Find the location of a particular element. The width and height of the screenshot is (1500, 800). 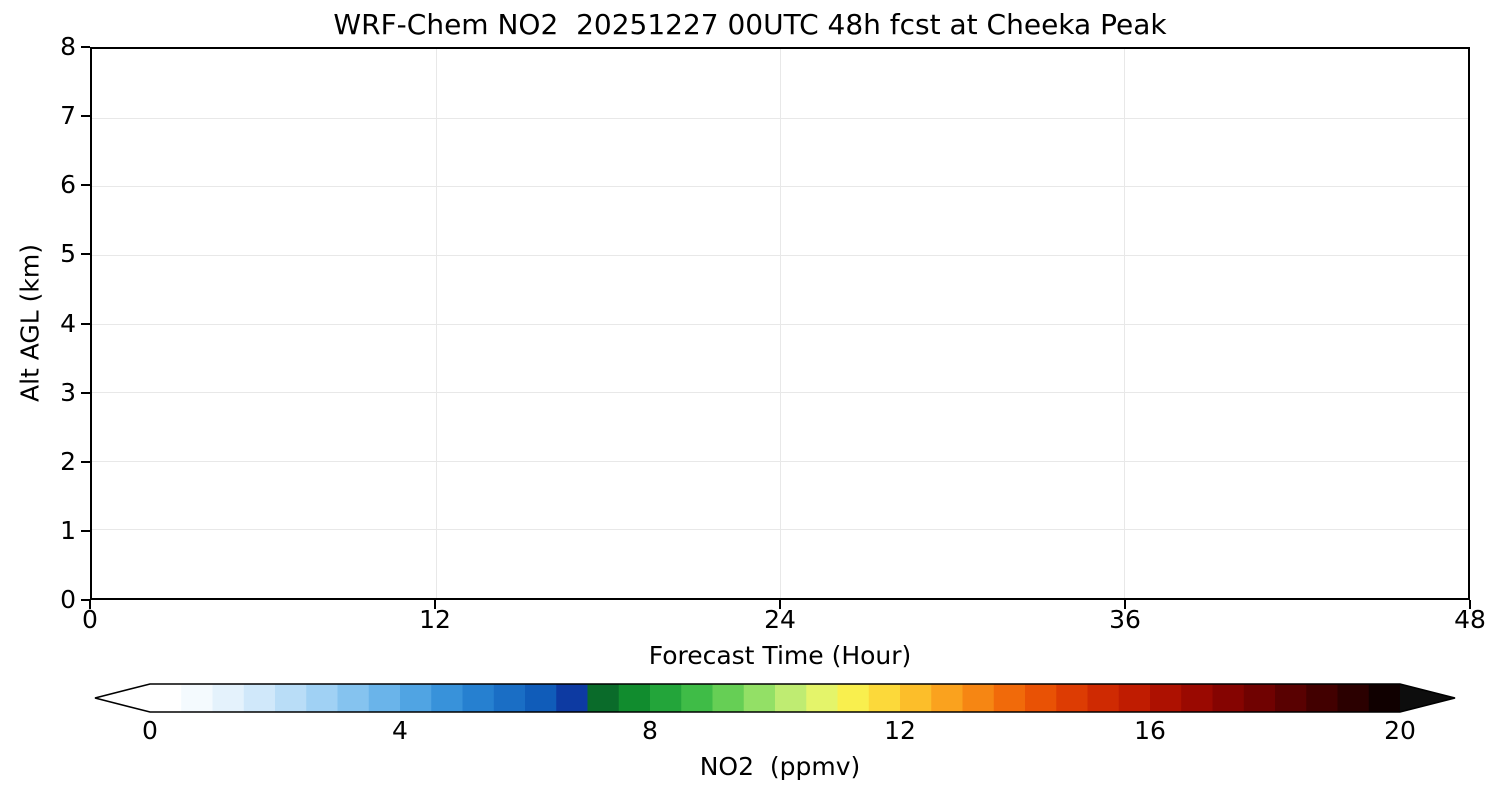

colorbar-tick-label: 16 is located at coordinates (1150, 730).